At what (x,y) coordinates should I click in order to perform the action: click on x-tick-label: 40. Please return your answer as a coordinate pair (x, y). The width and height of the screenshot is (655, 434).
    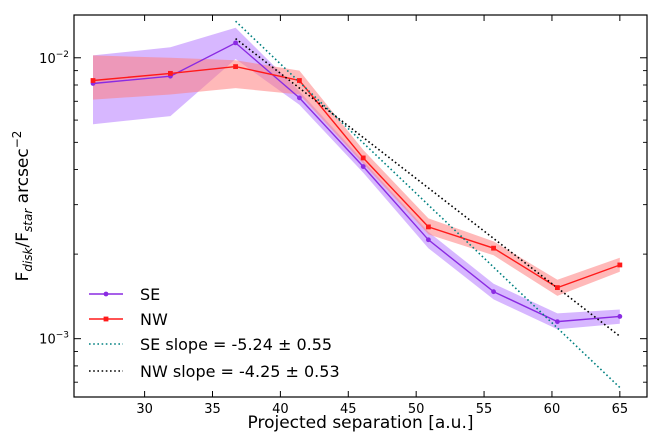
    Looking at the image, I should click on (280, 409).